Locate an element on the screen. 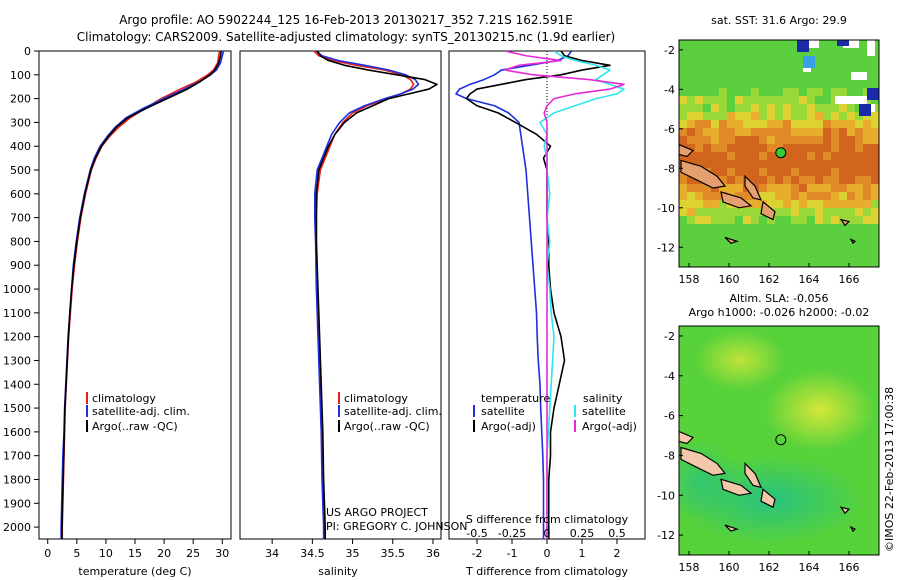 The height and width of the screenshot is (580, 900). sla-field is located at coordinates (779, 440).